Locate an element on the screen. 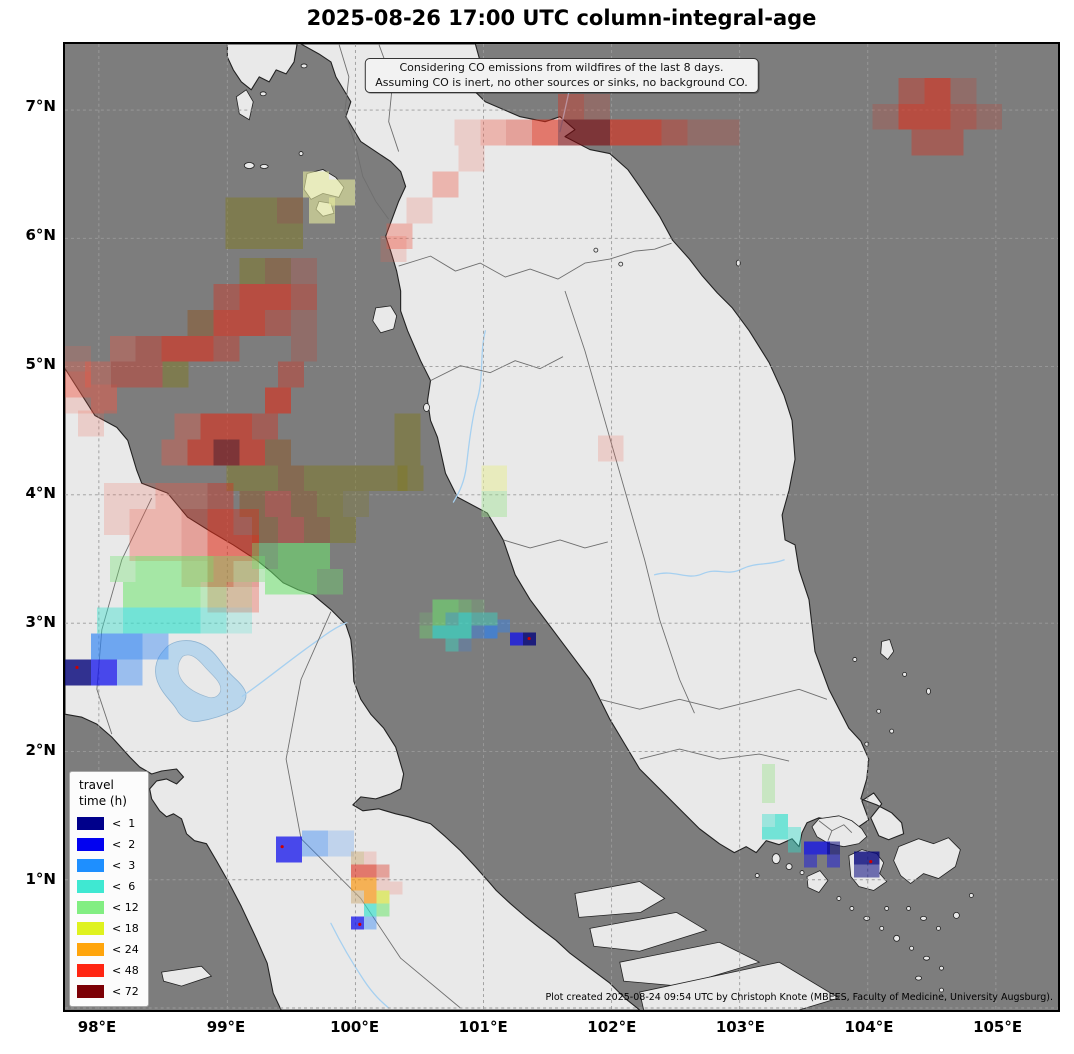 The height and width of the screenshot is (1054, 1074). x-tick-label: 99°E is located at coordinates (226, 1027).